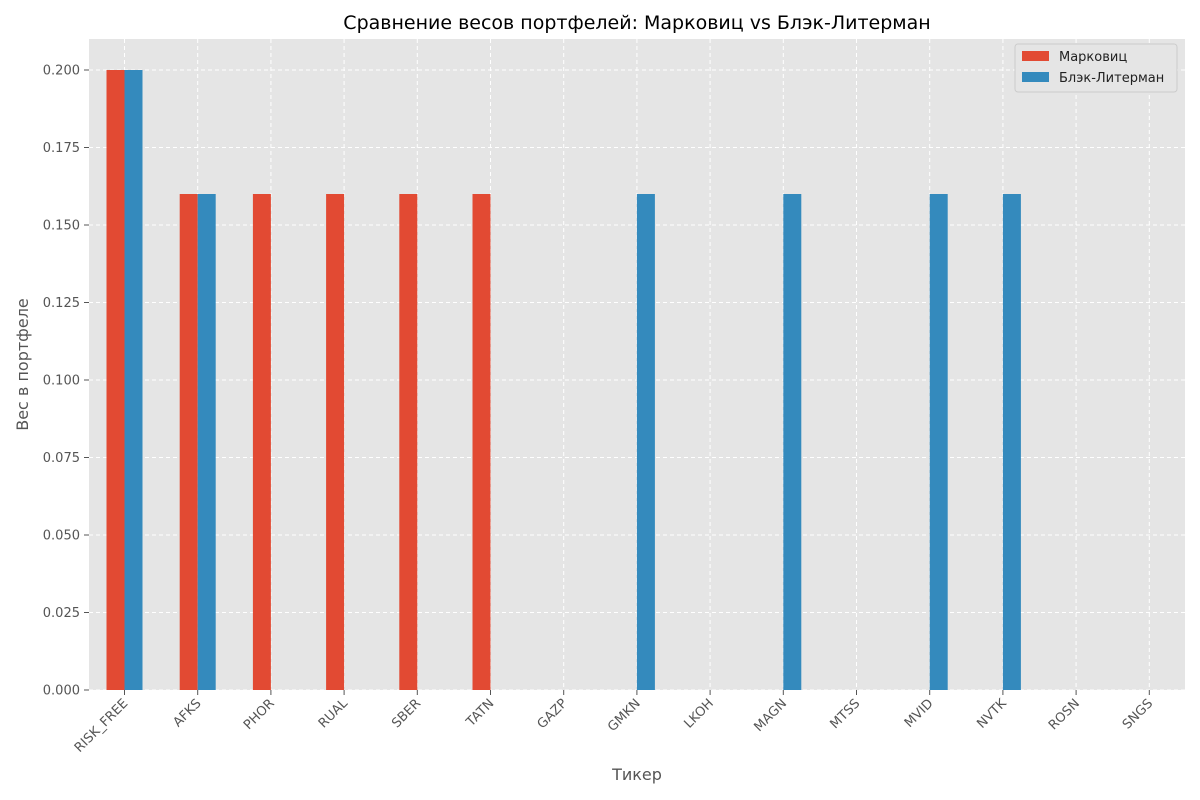  Describe the element at coordinates (1011, 442) in the screenshot. I see `bar-black-litterman-nvtk` at that location.